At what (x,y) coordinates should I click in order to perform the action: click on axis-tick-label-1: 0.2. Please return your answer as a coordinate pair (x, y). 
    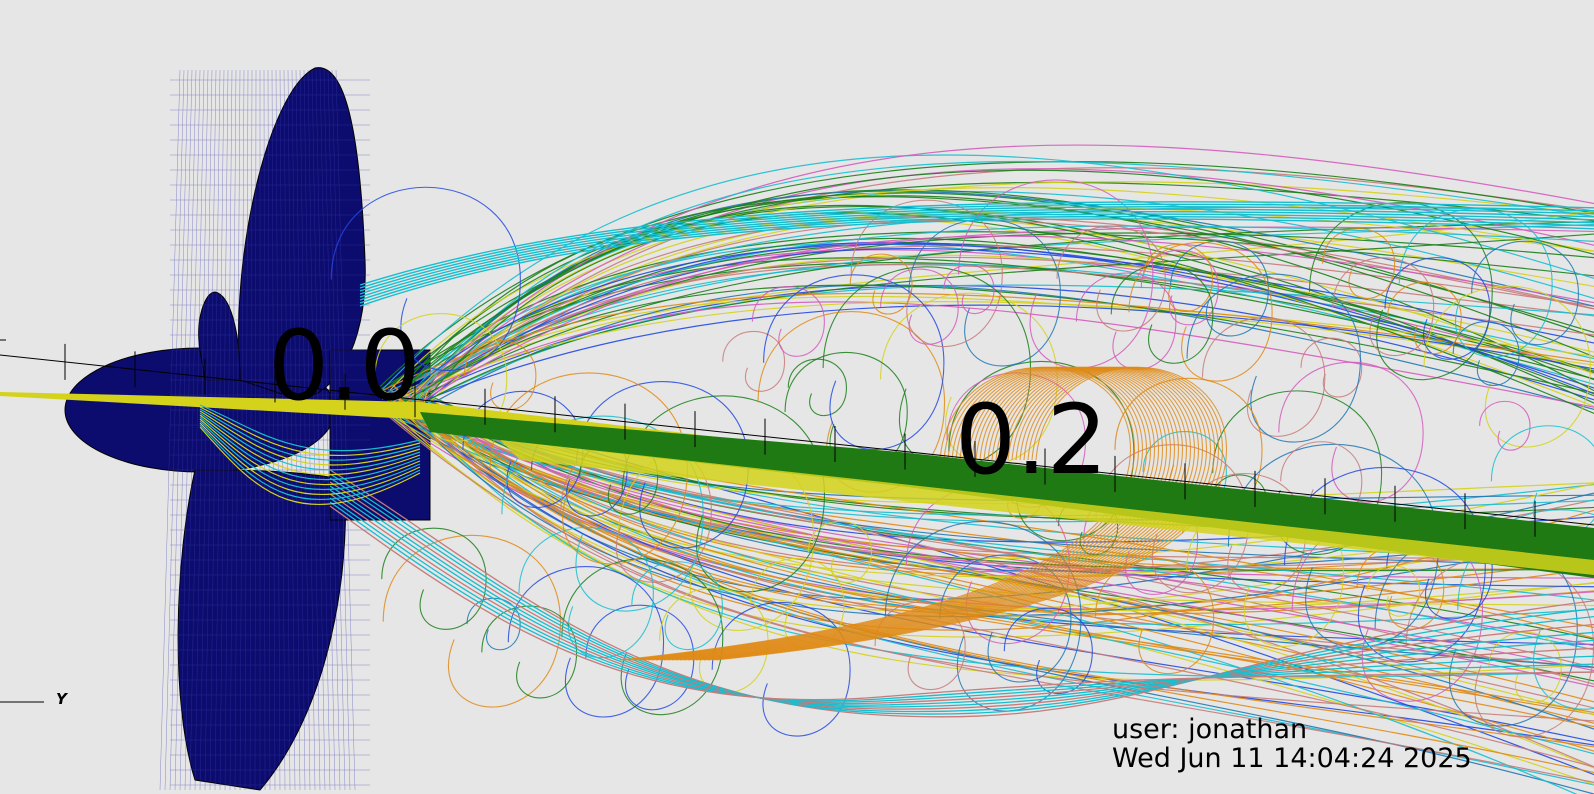
    Looking at the image, I should click on (1031, 440).